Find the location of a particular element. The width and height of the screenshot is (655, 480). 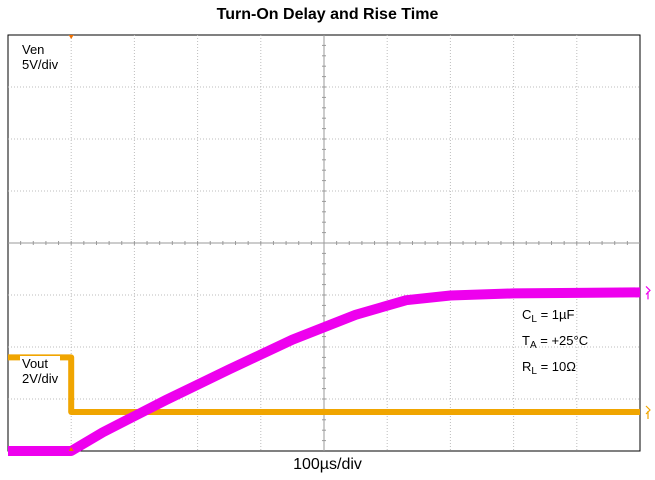

annotation-ambient-temperature: TA = +25°C is located at coordinates (555, 342).